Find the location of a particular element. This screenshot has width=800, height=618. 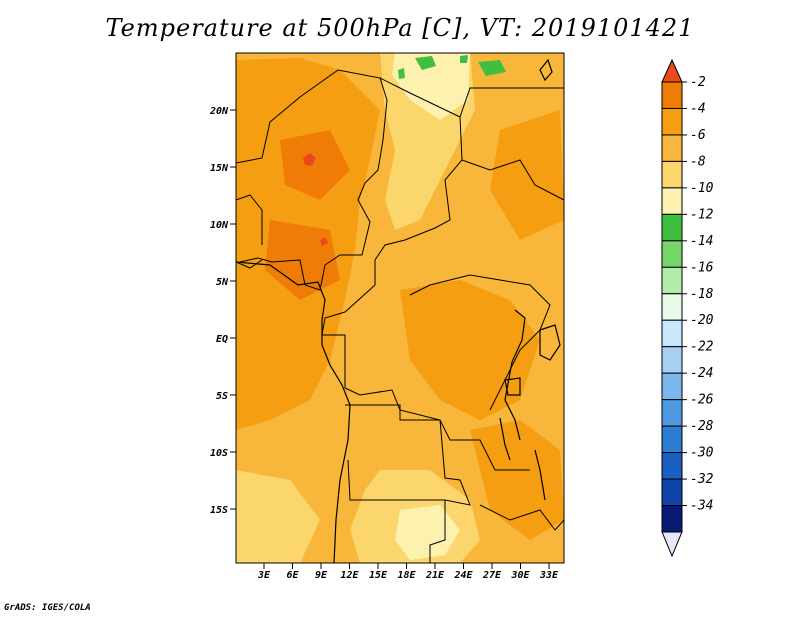

warm-zone-central is located at coordinates (470, 350).